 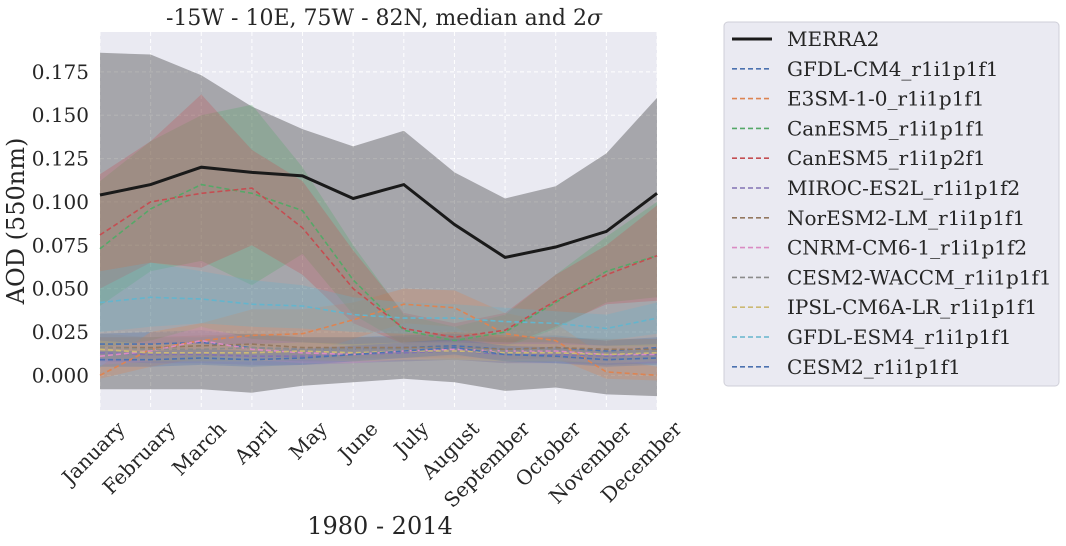 I want to click on band-cesm2-waccm-r1i1p1f1, so click(x=378, y=349).